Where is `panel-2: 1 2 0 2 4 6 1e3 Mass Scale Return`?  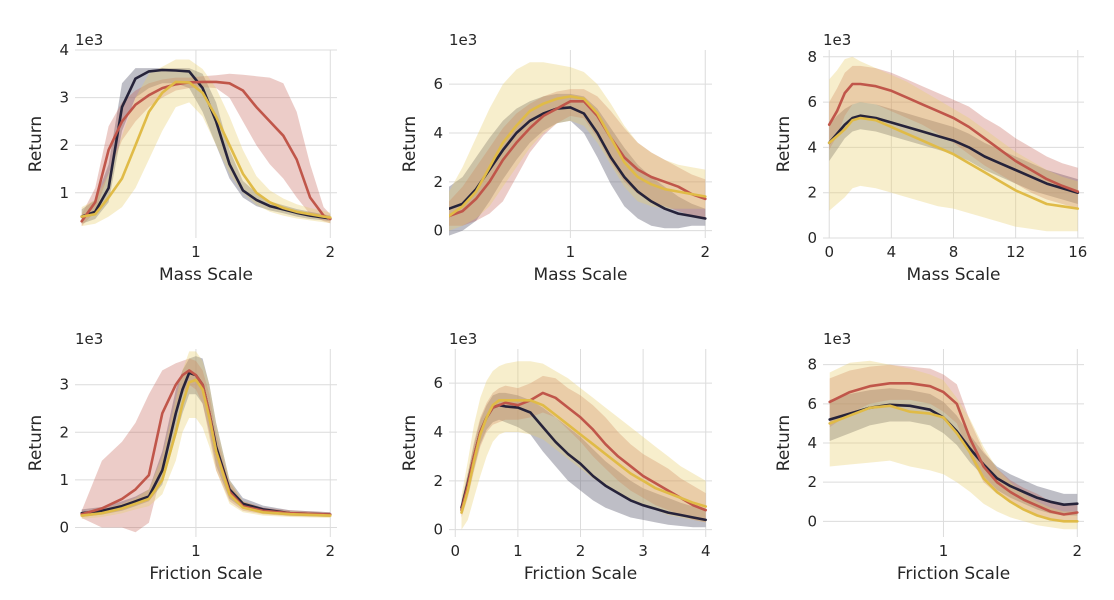
panel-2: 1 2 0 2 4 6 1e3 Mass Scale Return is located at coordinates (556, 158).